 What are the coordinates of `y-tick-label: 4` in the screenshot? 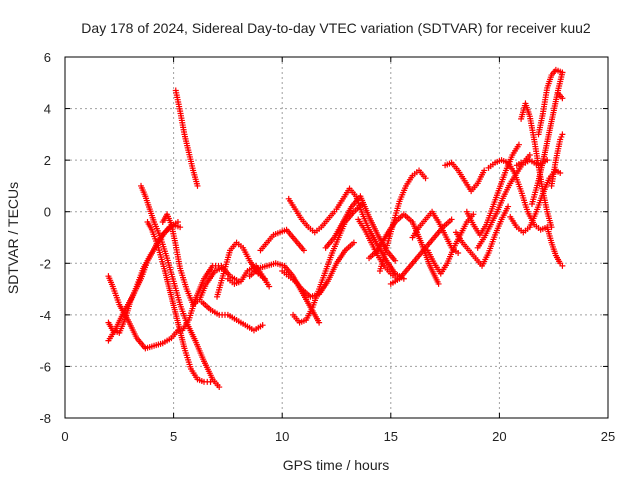 It's located at (47, 109).